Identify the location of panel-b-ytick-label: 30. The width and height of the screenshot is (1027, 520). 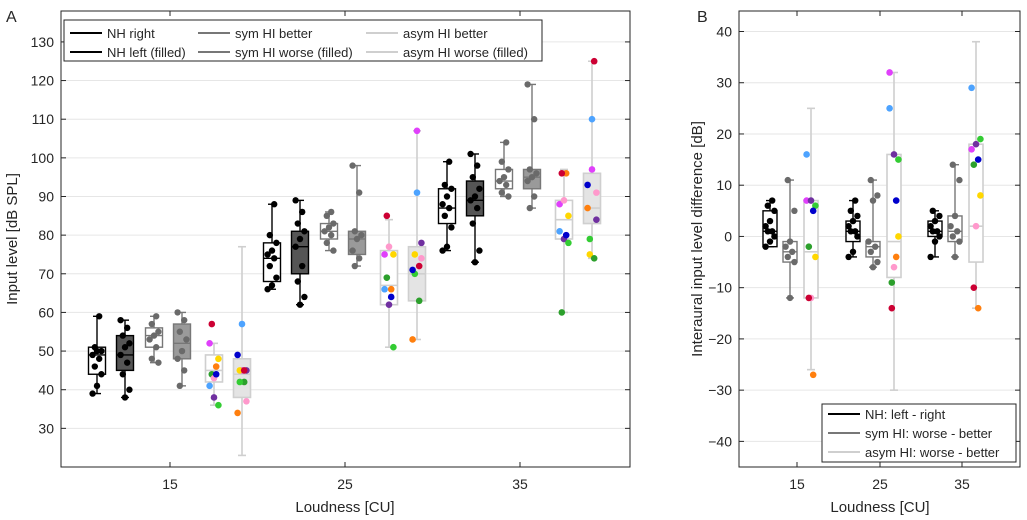
(724, 83).